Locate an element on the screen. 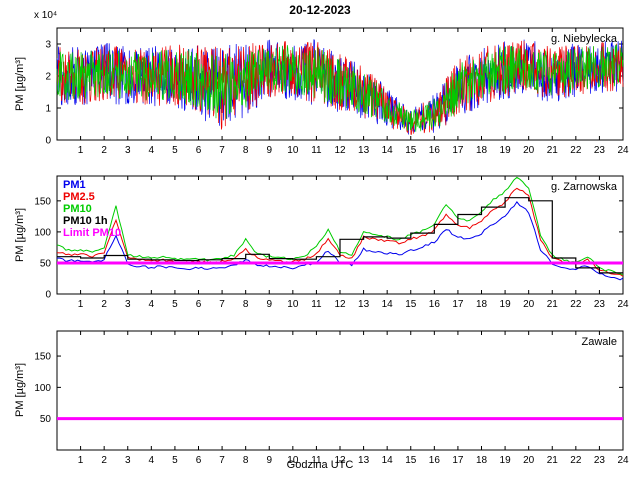 The width and height of the screenshot is (640, 480). legend-item-pm10: PM10 is located at coordinates (77, 209).